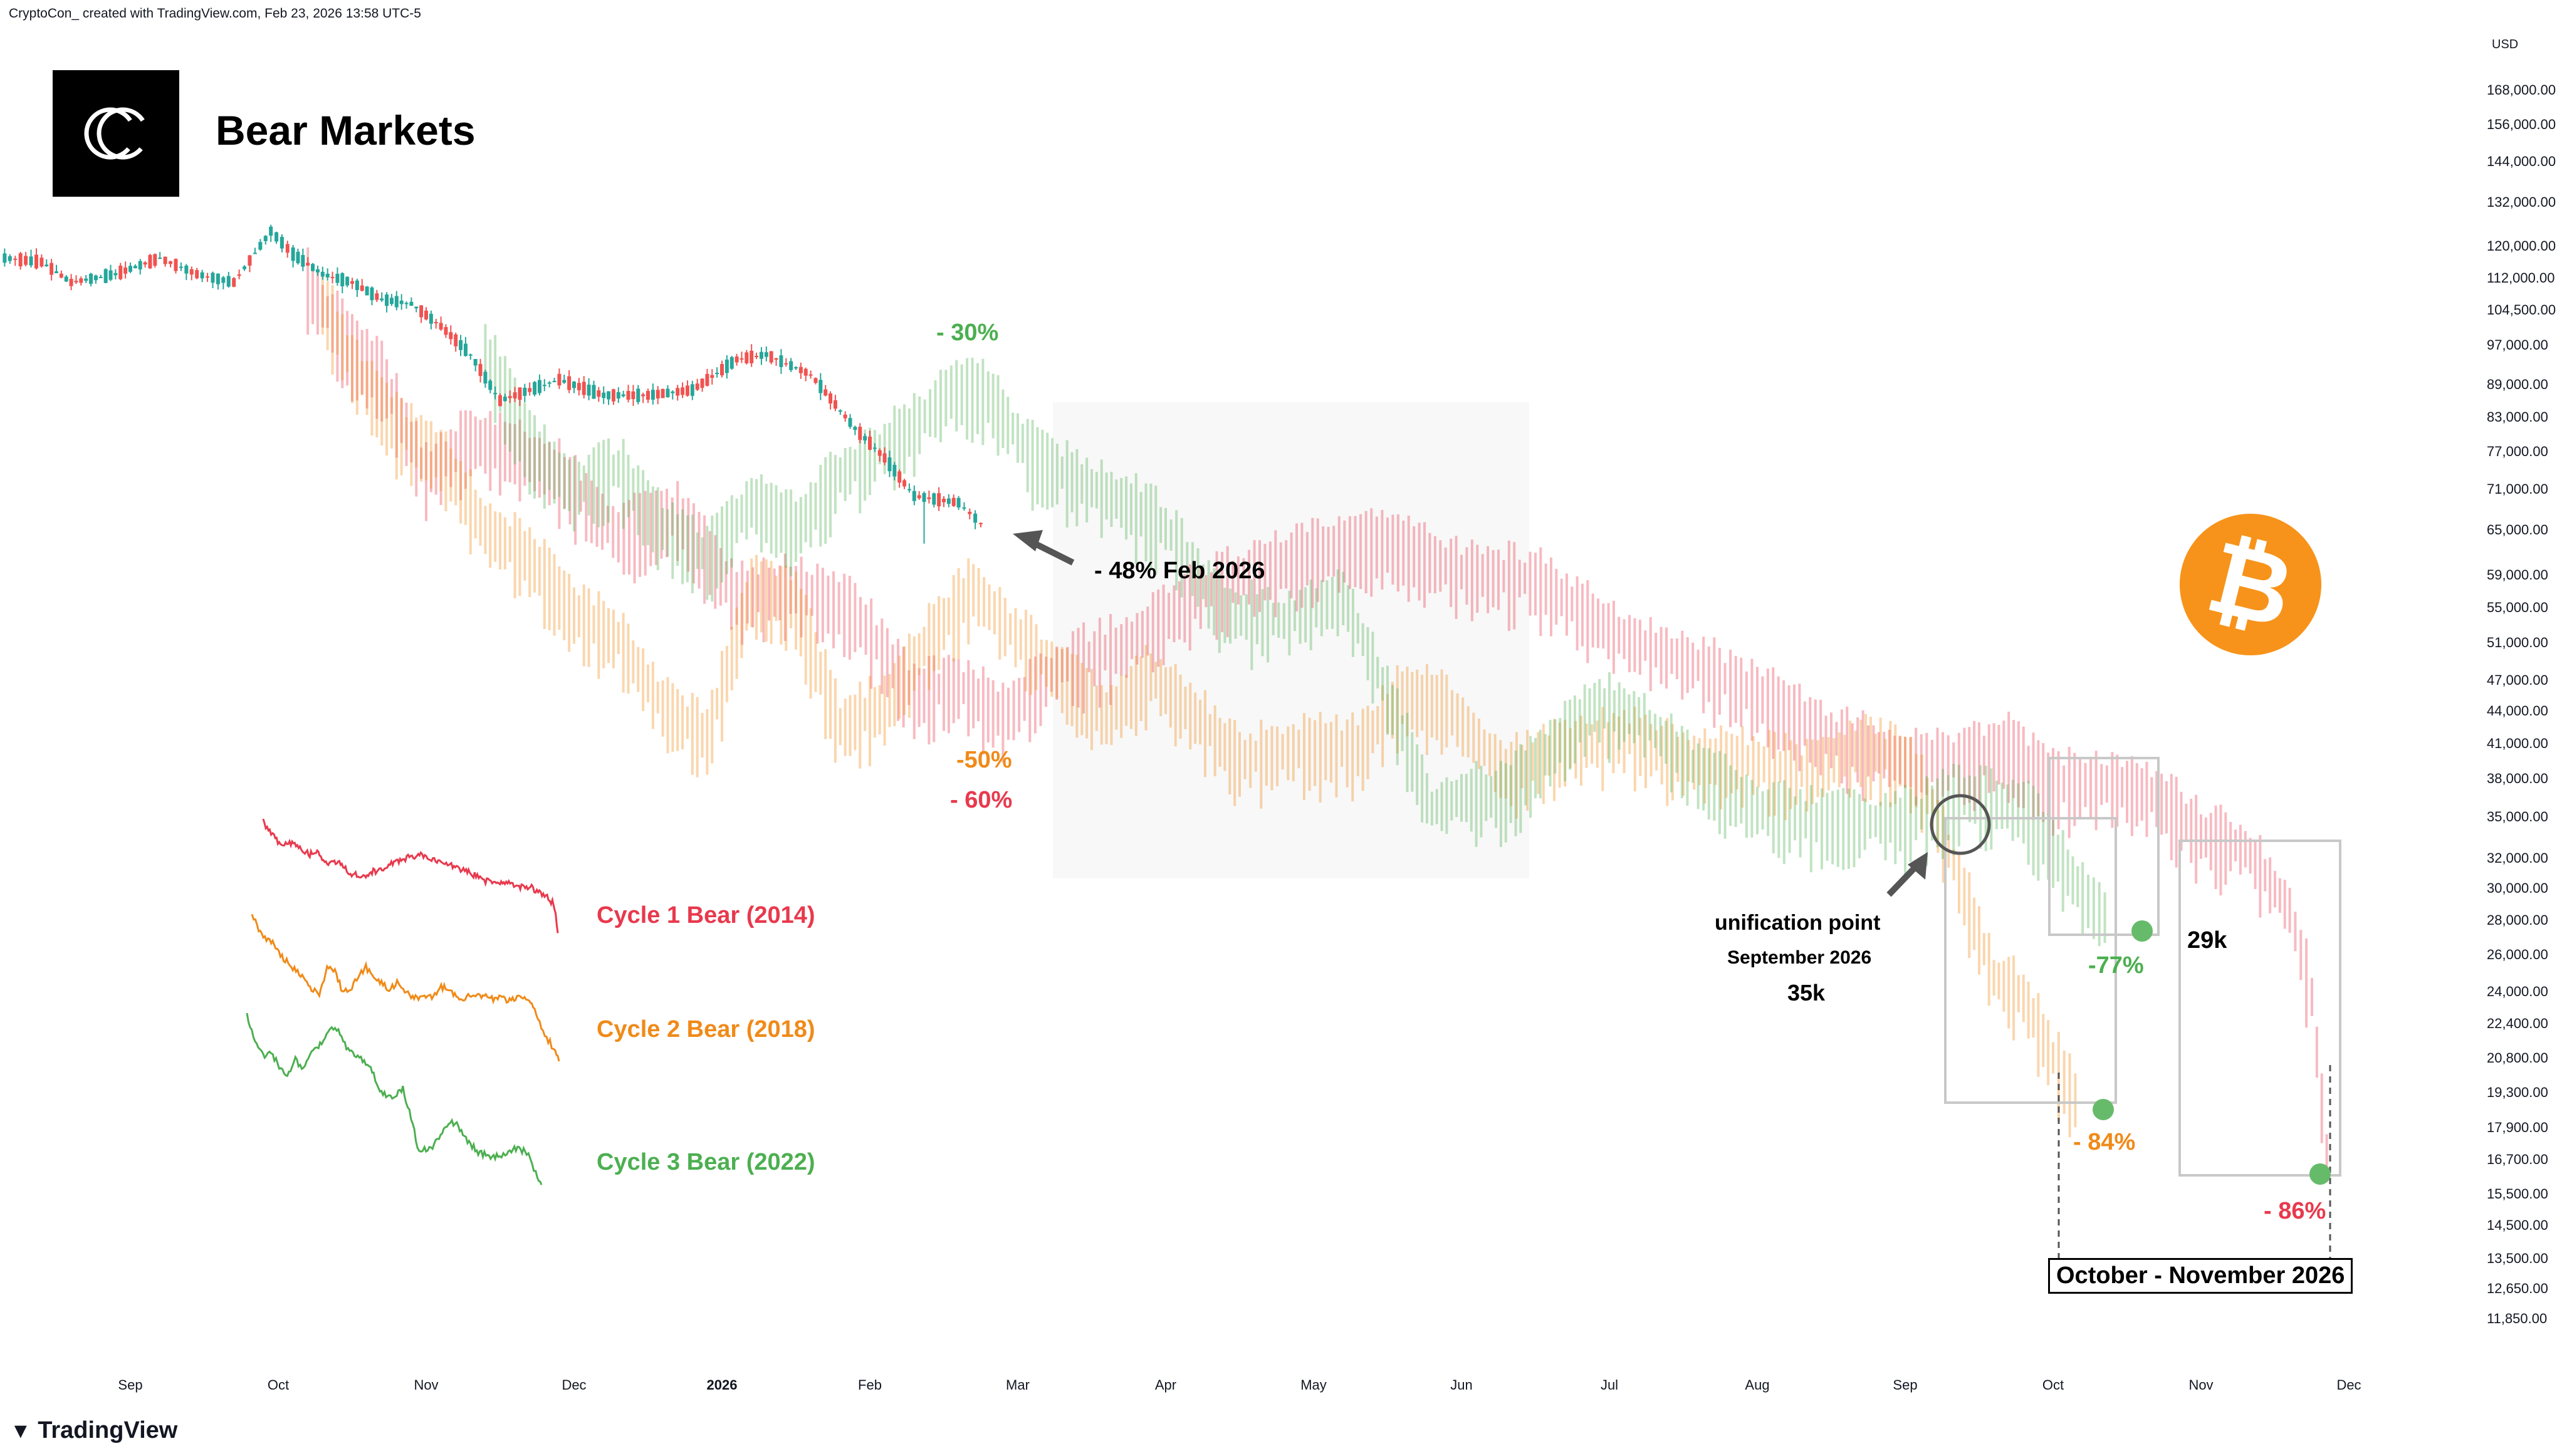 The width and height of the screenshot is (2567, 1456). I want to click on x-tick-label: Mar, so click(1018, 1385).